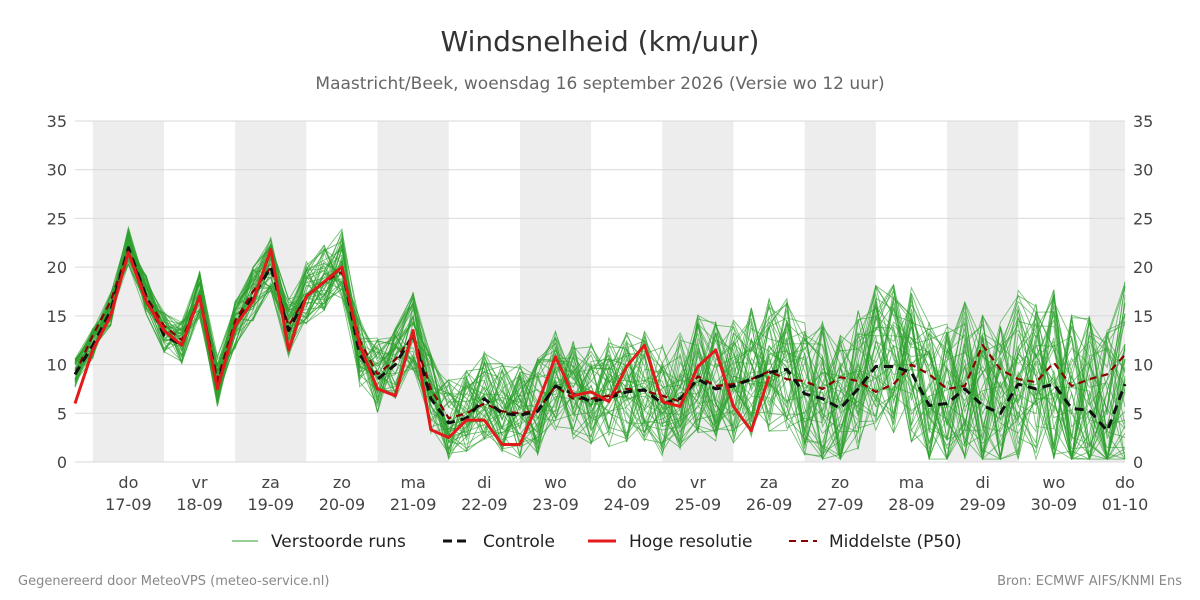 This screenshot has width=1200, height=600. What do you see at coordinates (1125, 504) in the screenshot?
I see `x-tick-date: 01-10` at bounding box center [1125, 504].